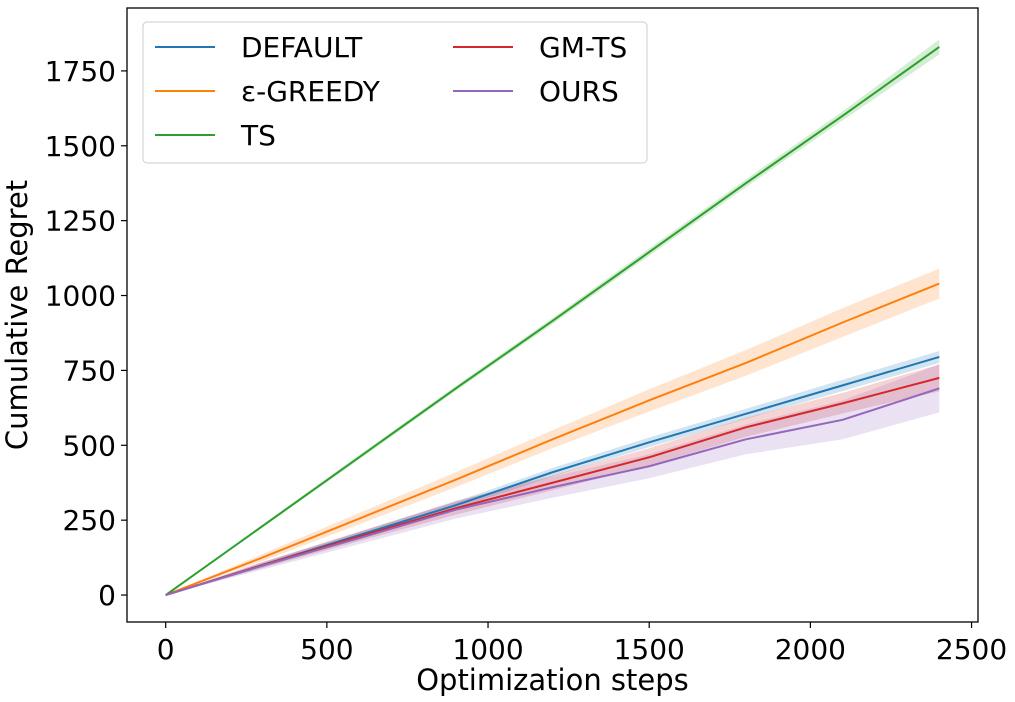 The height and width of the screenshot is (702, 1015). I want to click on y-tick-label: 1000, so click(80, 296).